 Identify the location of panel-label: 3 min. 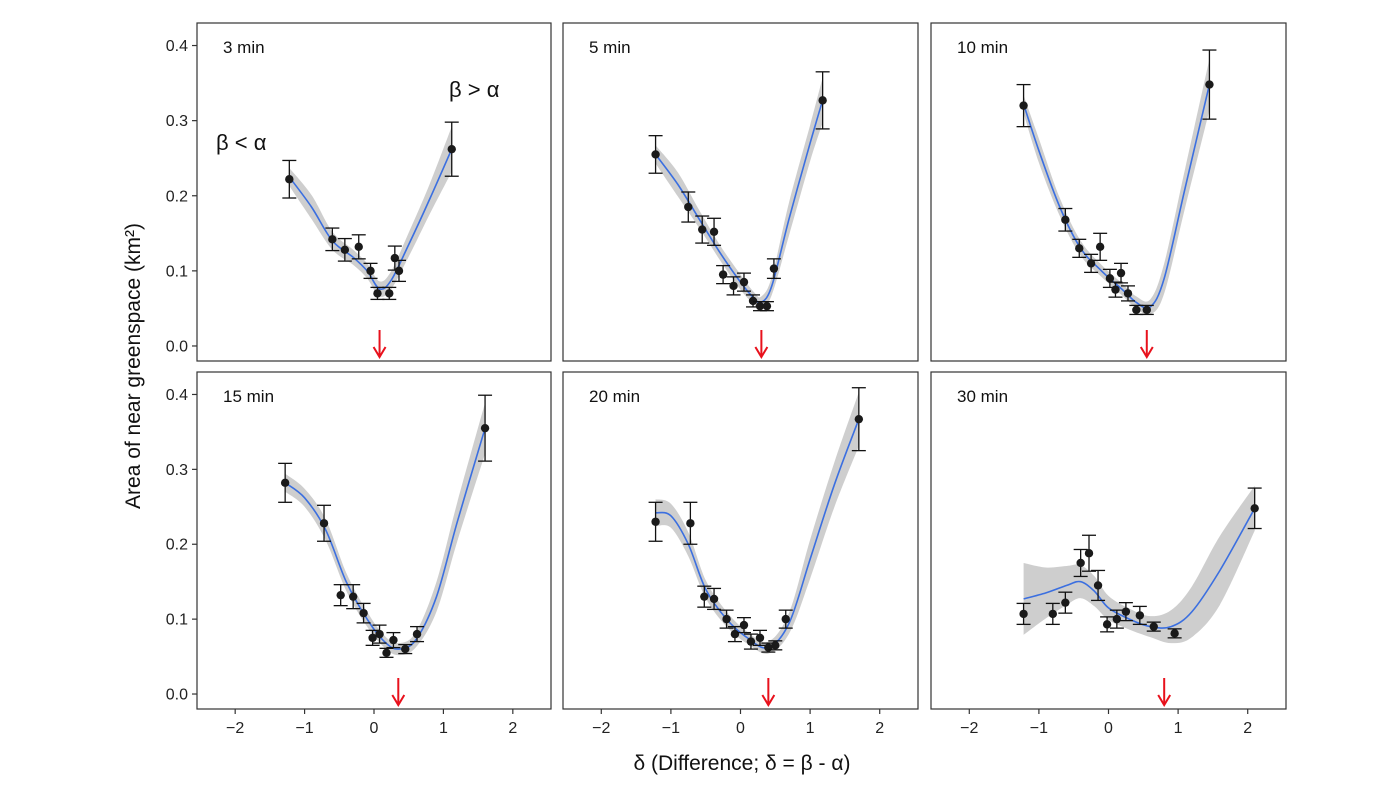
(244, 47).